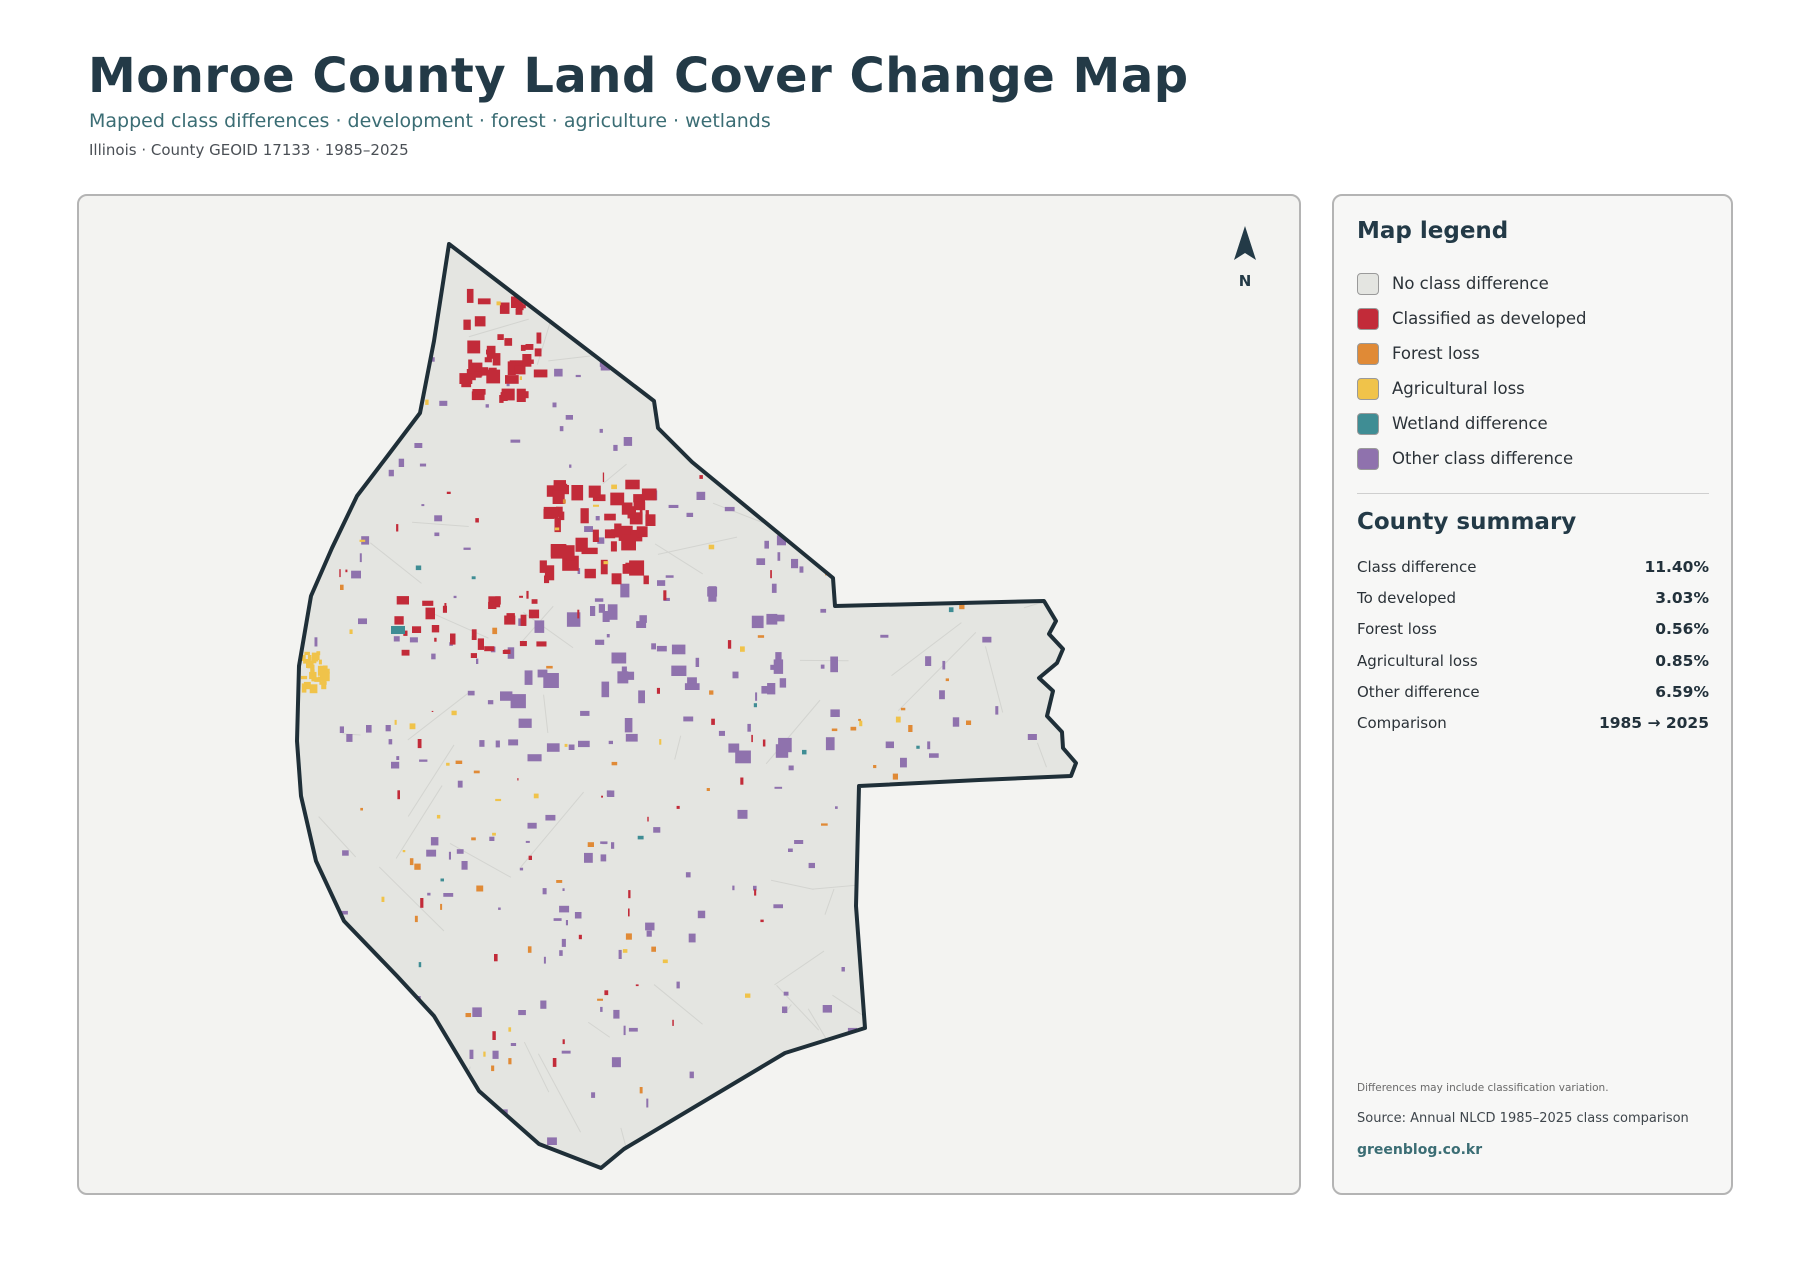  Describe the element at coordinates (1533, 493) in the screenshot. I see `legend-divider` at that location.